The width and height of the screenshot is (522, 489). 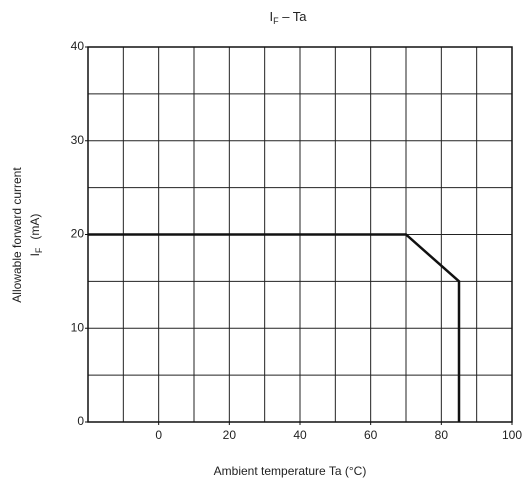 What do you see at coordinates (442, 435) in the screenshot?
I see `x-tick-label: 80` at bounding box center [442, 435].